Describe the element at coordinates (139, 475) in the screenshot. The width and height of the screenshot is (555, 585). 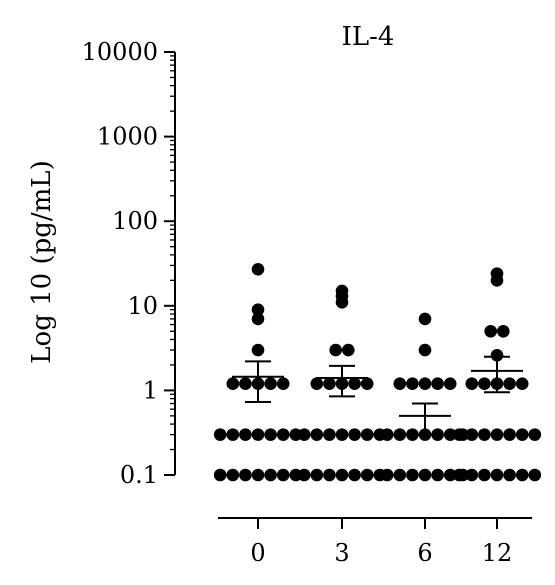
I see `y-tick-label: 0.1` at that location.